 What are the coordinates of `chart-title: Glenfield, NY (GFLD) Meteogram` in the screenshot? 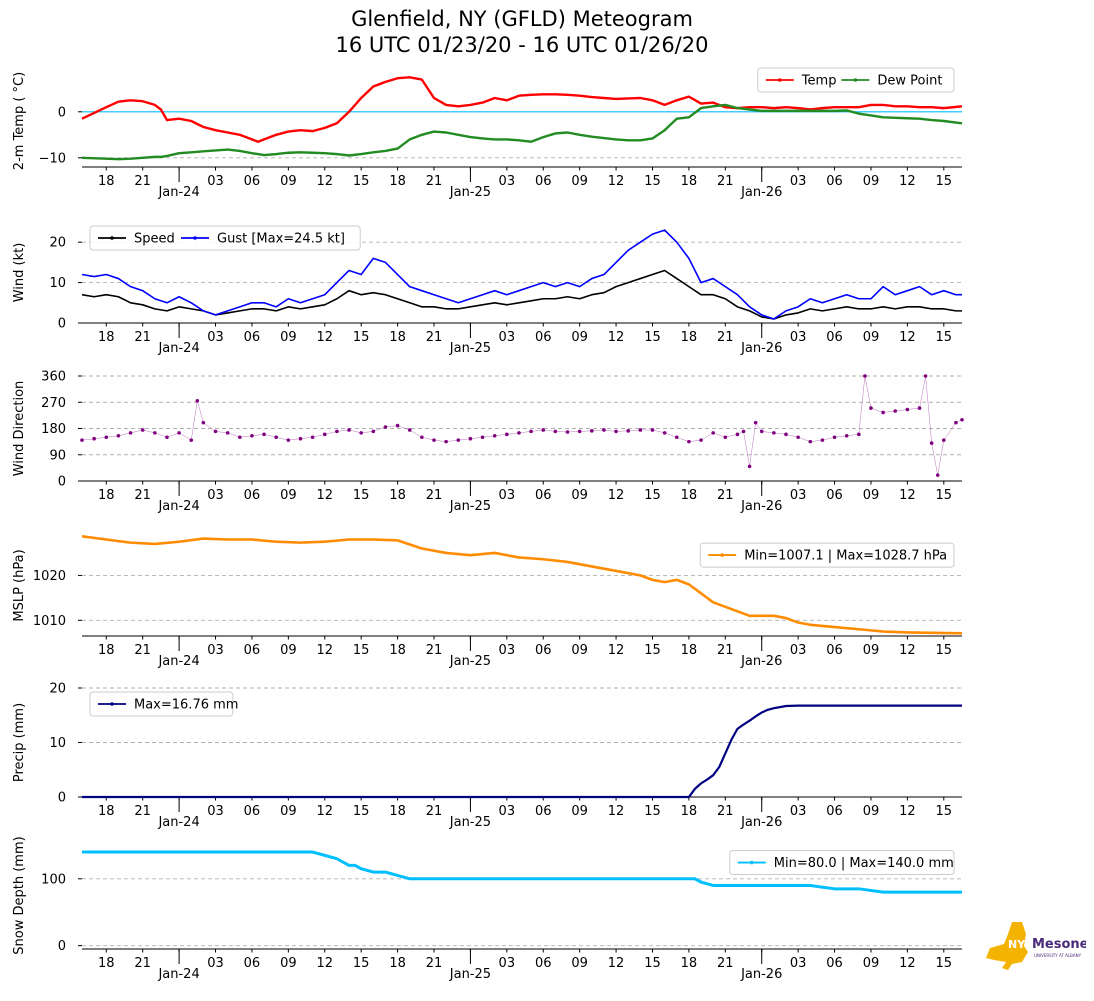 It's located at (522, 19).